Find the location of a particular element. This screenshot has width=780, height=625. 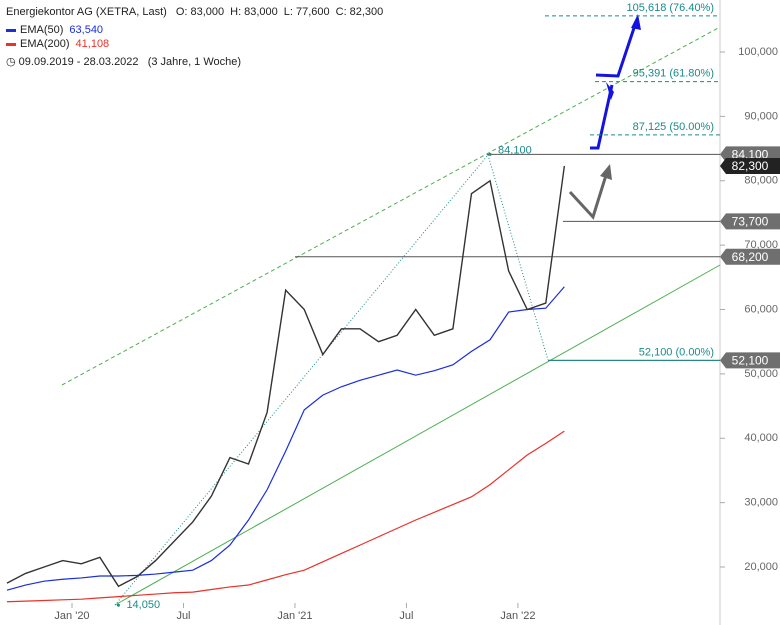

level-label: 82,300 is located at coordinates (750, 166).